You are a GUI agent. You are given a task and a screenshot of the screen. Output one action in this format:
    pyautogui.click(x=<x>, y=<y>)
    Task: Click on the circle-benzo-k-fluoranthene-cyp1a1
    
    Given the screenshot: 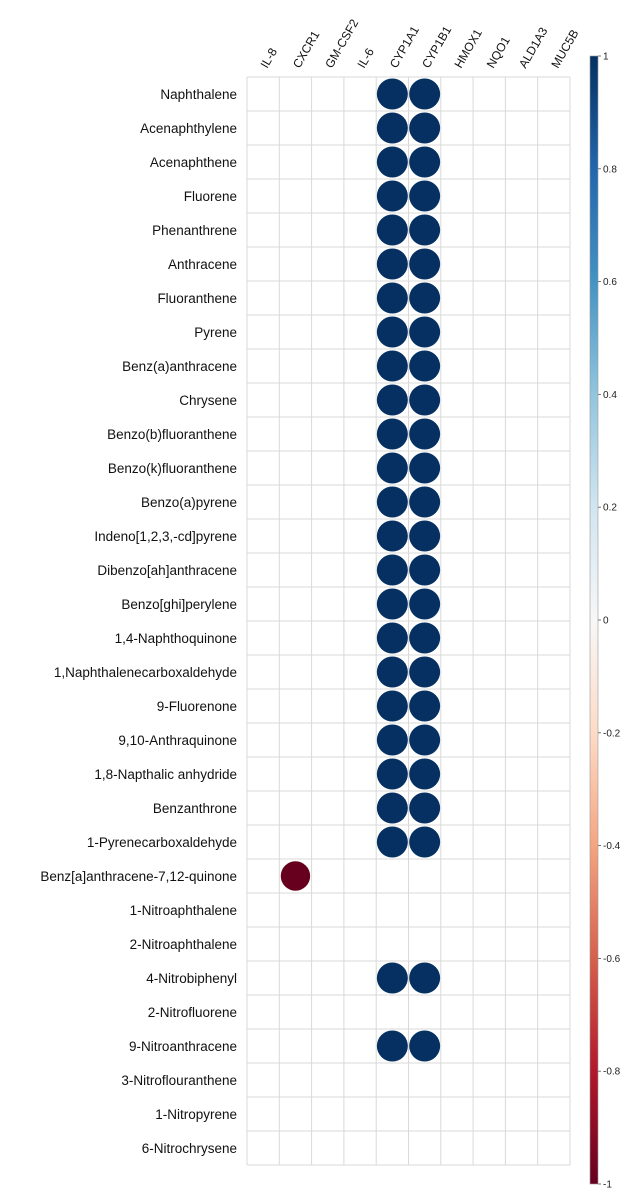 What is the action you would take?
    pyautogui.click(x=392, y=468)
    